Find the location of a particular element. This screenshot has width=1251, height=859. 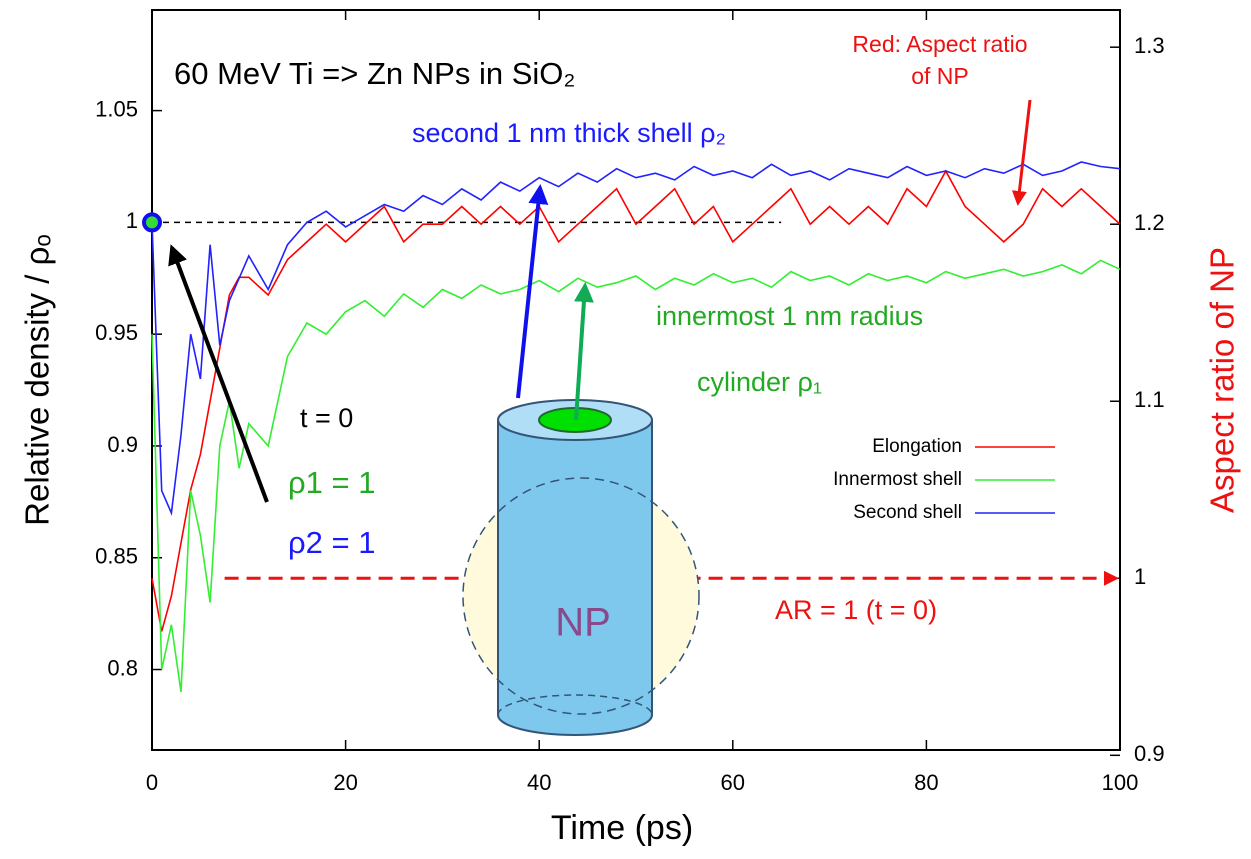

x-tick-label: 100 is located at coordinates (1120, 782).